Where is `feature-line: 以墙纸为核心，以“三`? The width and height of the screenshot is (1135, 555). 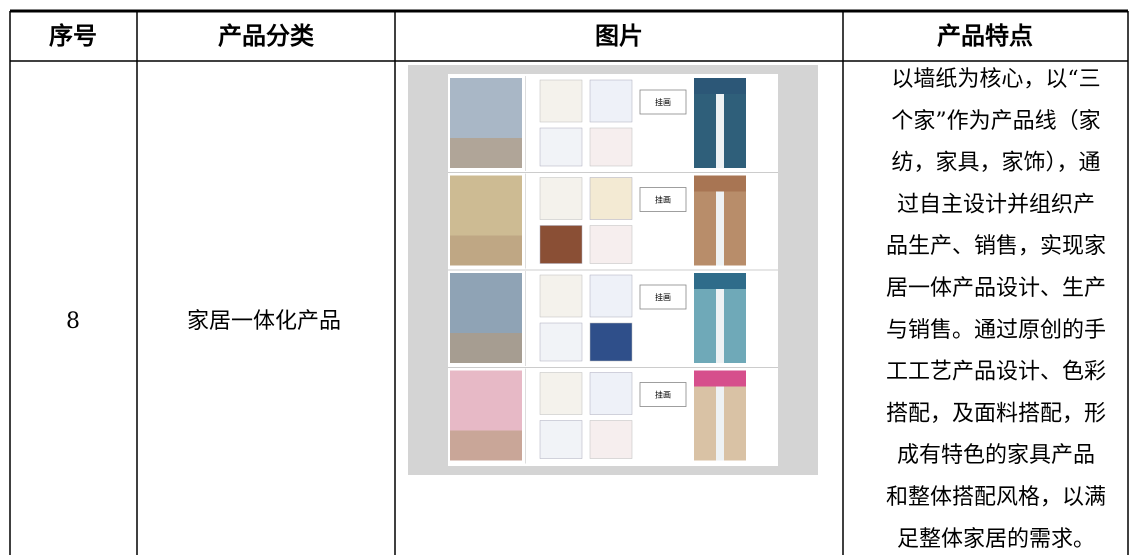
feature-line: 以墙纸为核心，以“三 is located at coordinates (995, 79).